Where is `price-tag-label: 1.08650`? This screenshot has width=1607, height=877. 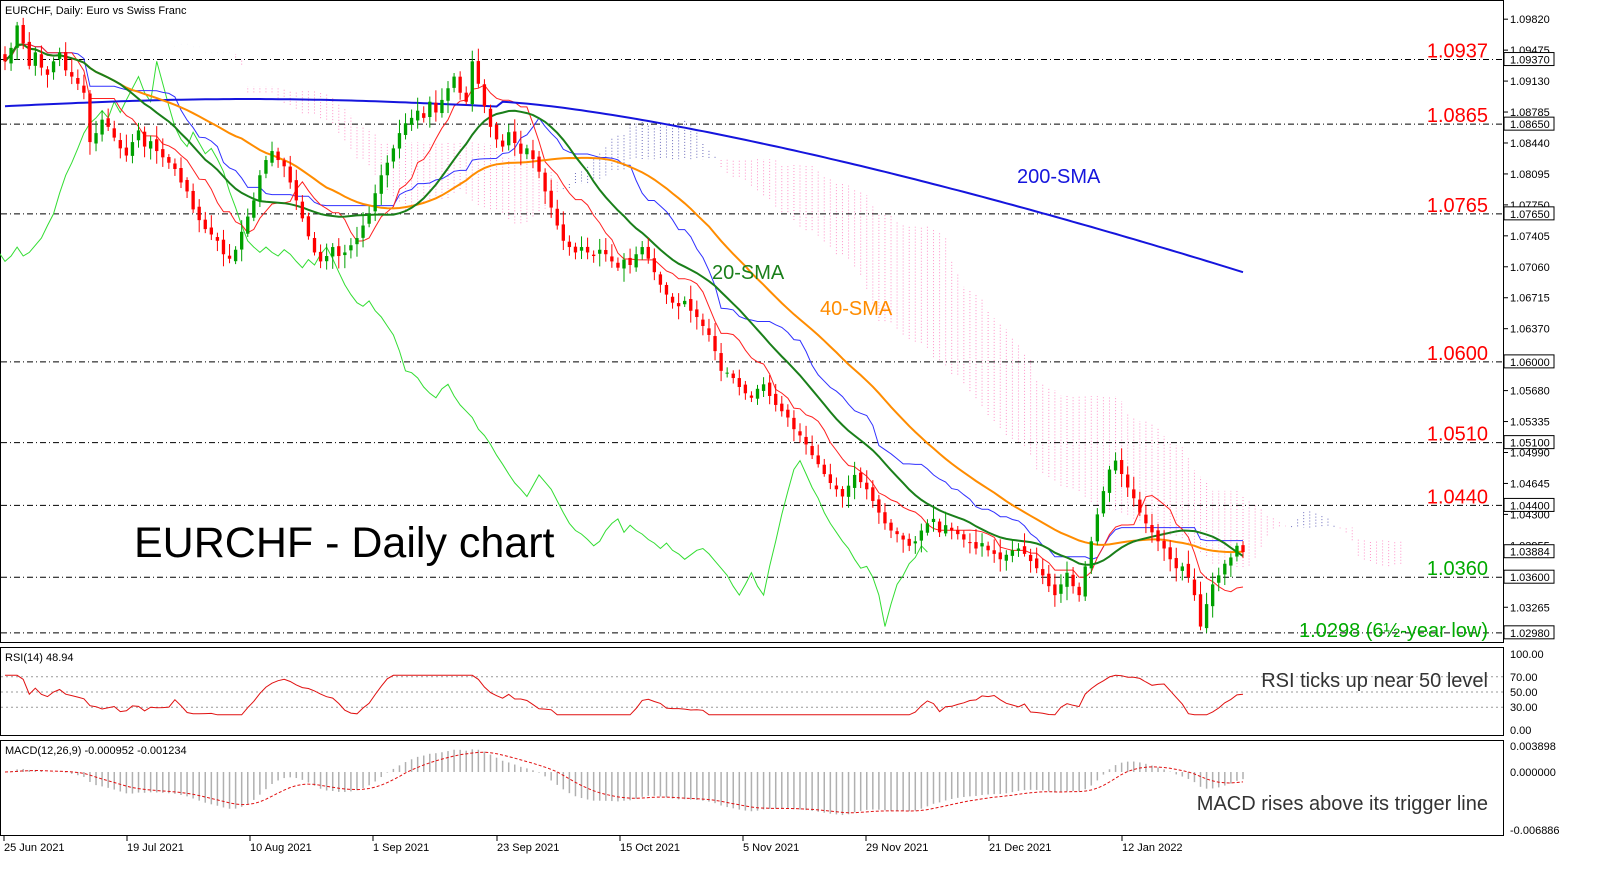 price-tag-label: 1.08650 is located at coordinates (1530, 125).